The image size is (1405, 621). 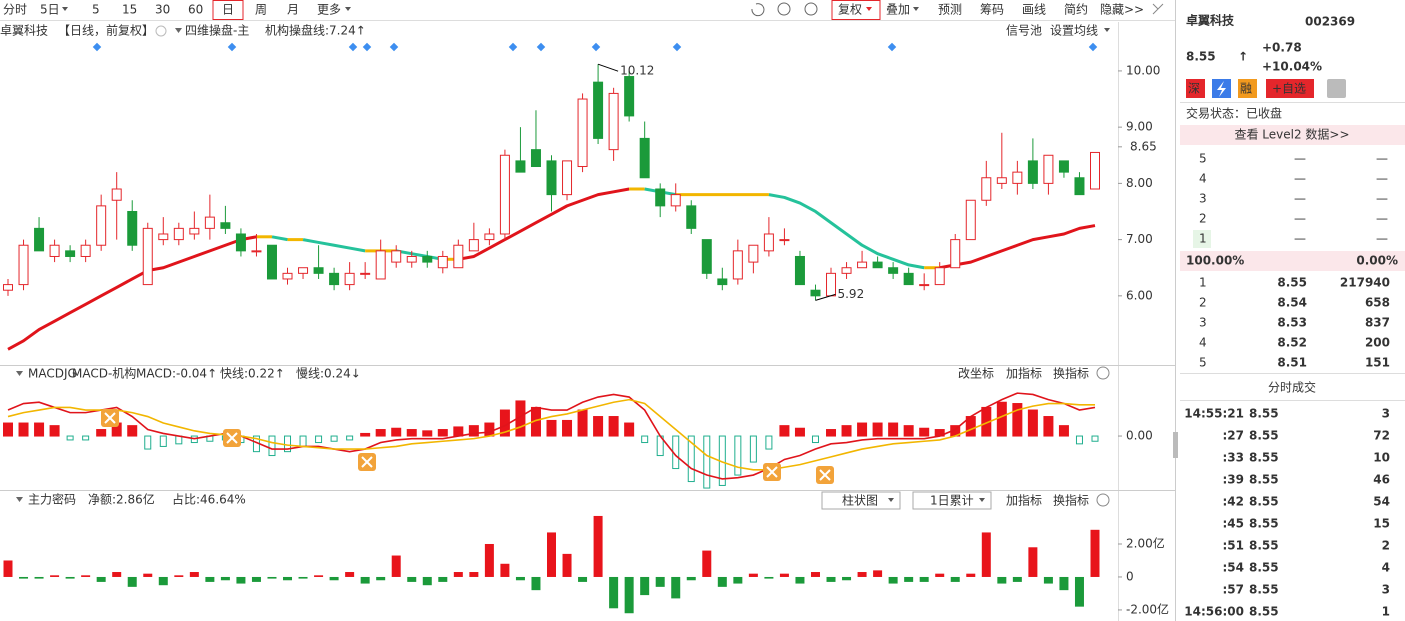 I want to click on level2-bar, so click(x=1292, y=135).